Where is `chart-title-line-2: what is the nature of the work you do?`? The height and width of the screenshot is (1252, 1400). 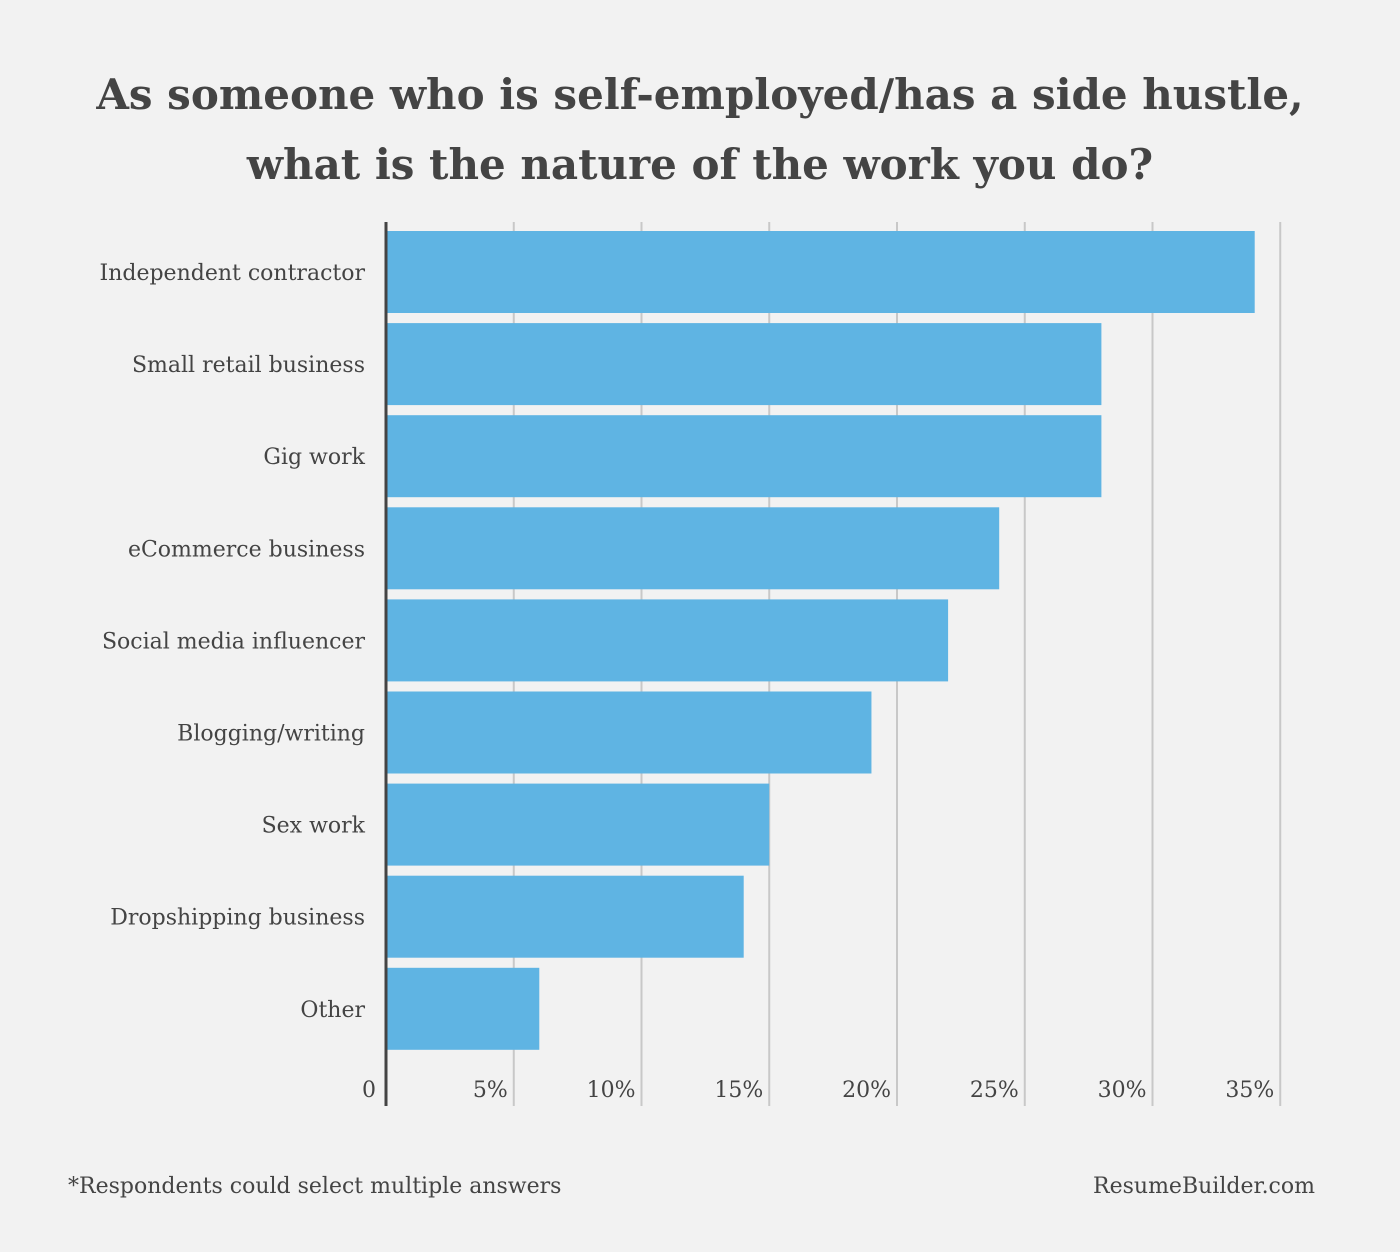
chart-title-line-2: what is the nature of the work you do? is located at coordinates (700, 164).